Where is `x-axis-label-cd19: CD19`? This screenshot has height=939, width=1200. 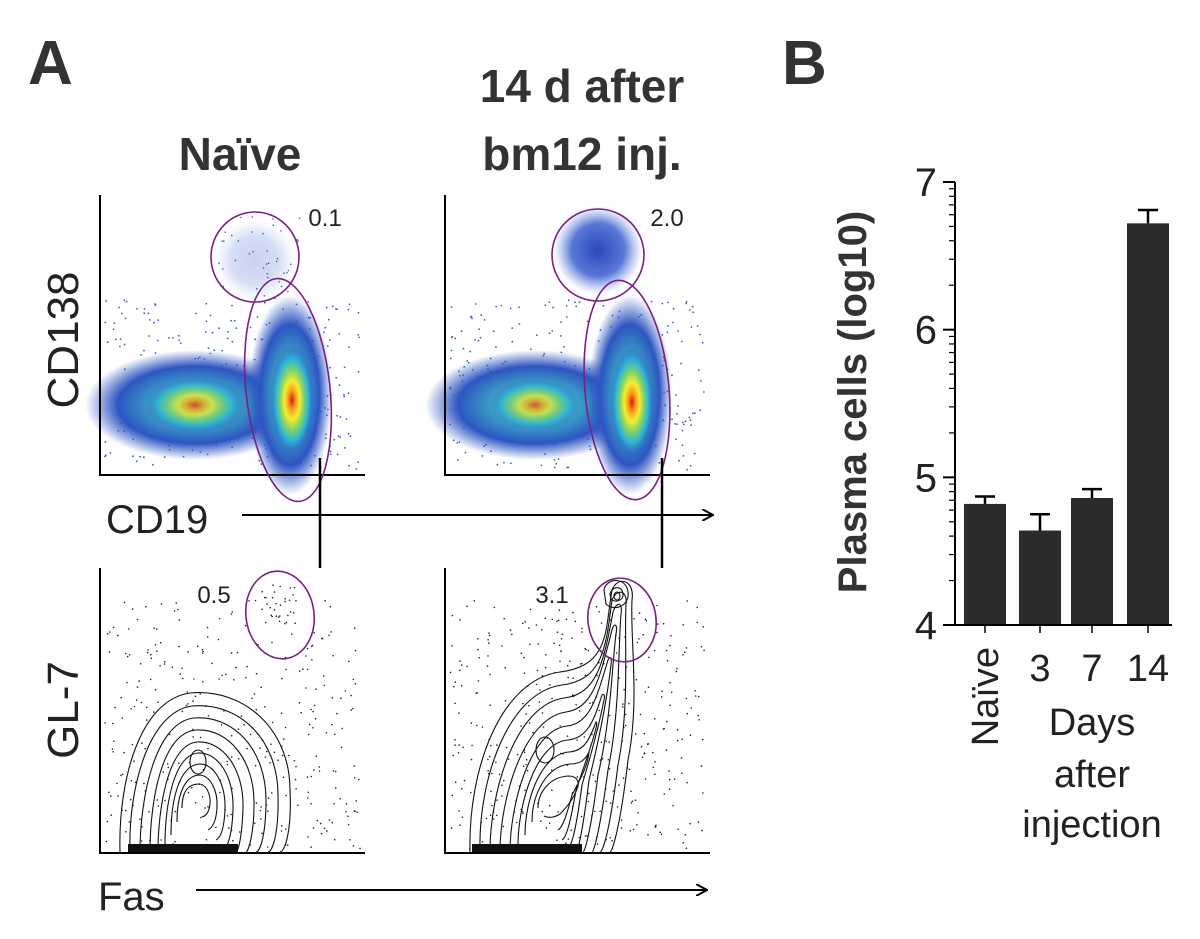 x-axis-label-cd19: CD19 is located at coordinates (157, 520).